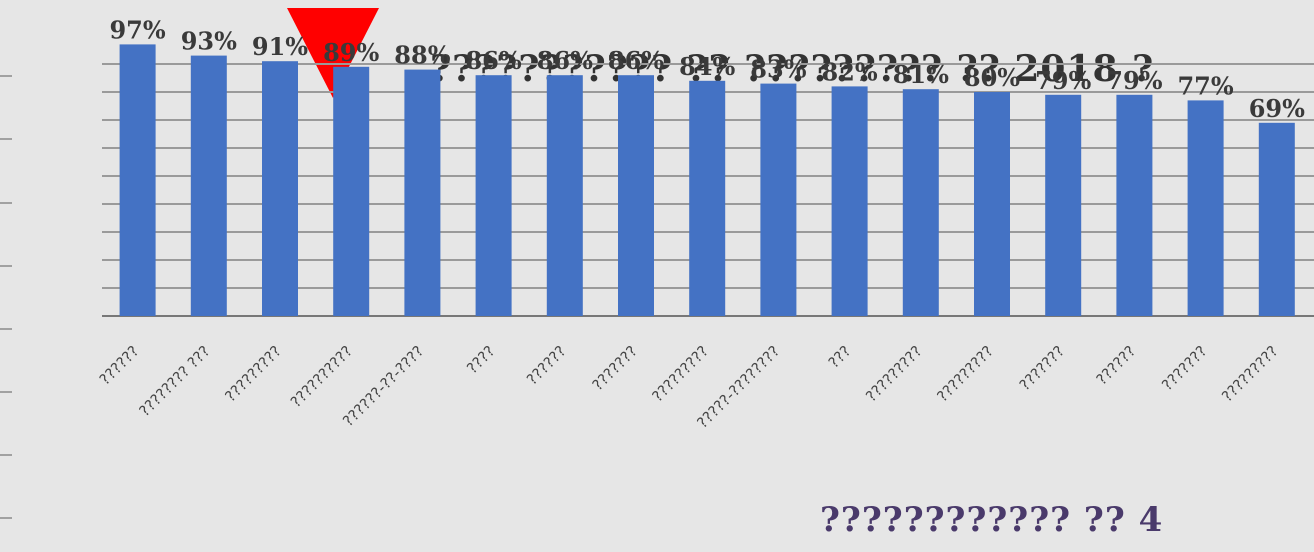 This screenshot has height=552, width=1314. What do you see at coordinates (175, 381) in the screenshot?
I see `category-label: ???????? ???` at bounding box center [175, 381].